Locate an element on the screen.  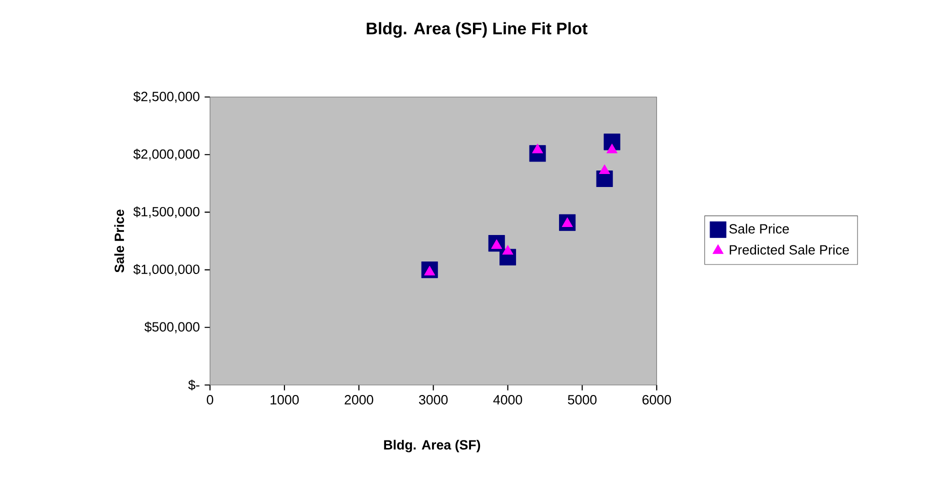
legend-label: Predicted Sale Price is located at coordinates (789, 249).